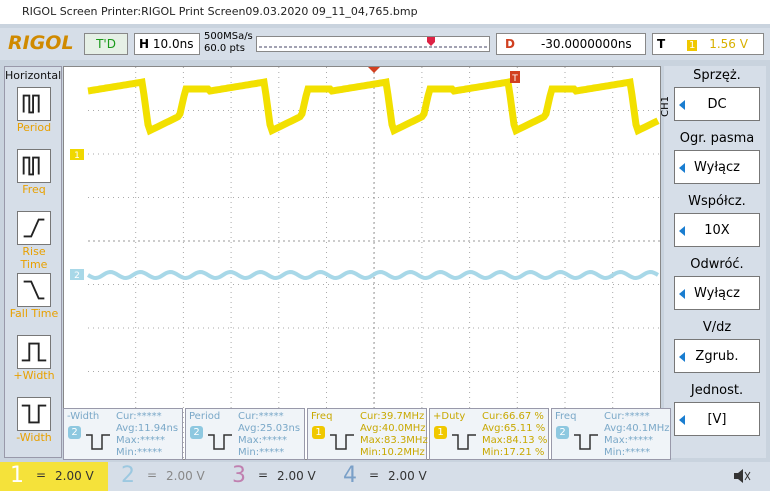 Image resolution: width=770 pixels, height=491 pixels. Describe the element at coordinates (106, 44) in the screenshot. I see `run-status: T'D` at that location.